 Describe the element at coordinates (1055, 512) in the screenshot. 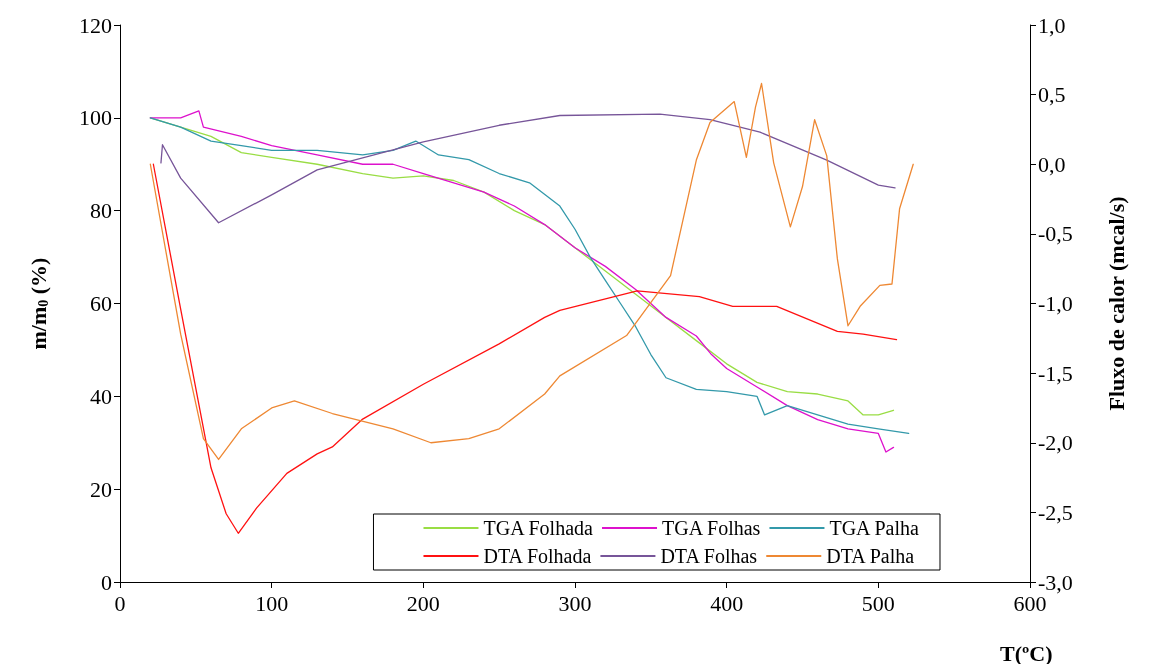

I see `y2-tick-label: -2,5` at that location.